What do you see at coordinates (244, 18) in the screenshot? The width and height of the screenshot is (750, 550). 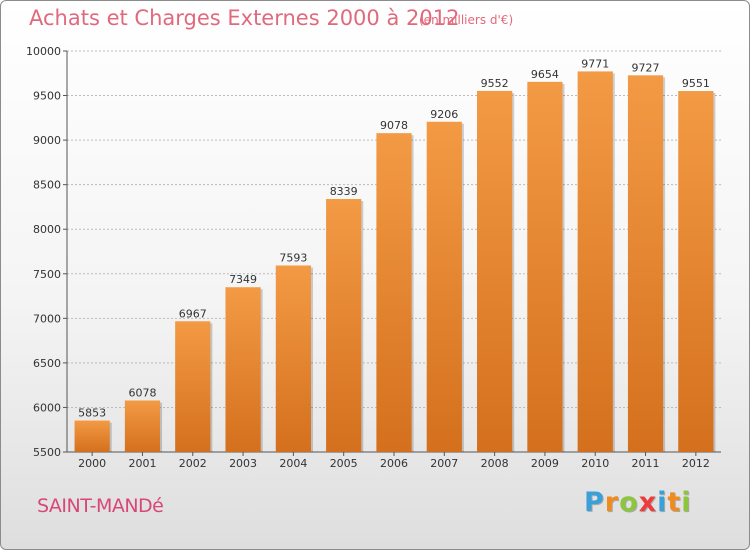 I see `chart-title: Achats et Charges Externes 2000 à 2012` at bounding box center [244, 18].